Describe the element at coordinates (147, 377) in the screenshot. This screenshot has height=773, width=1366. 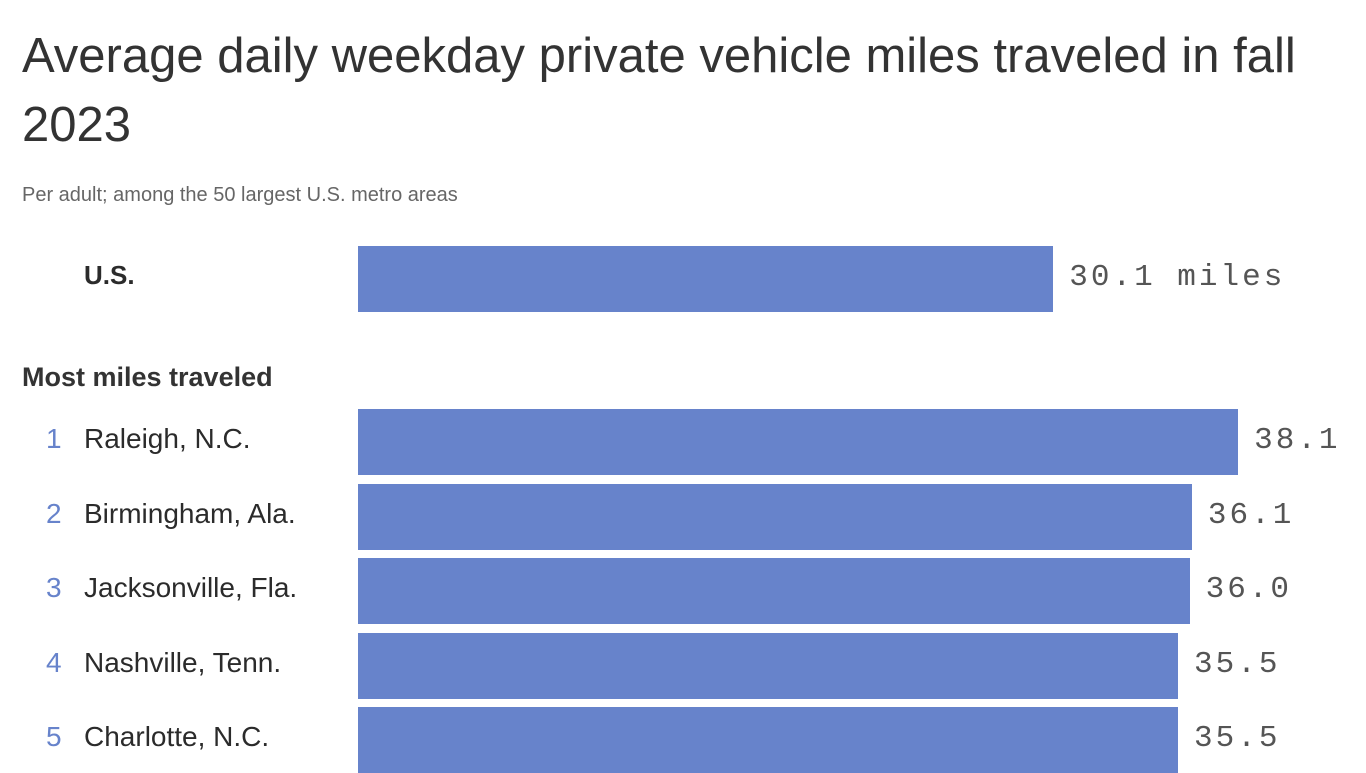
I see `section-heading: Most miles traveled` at that location.